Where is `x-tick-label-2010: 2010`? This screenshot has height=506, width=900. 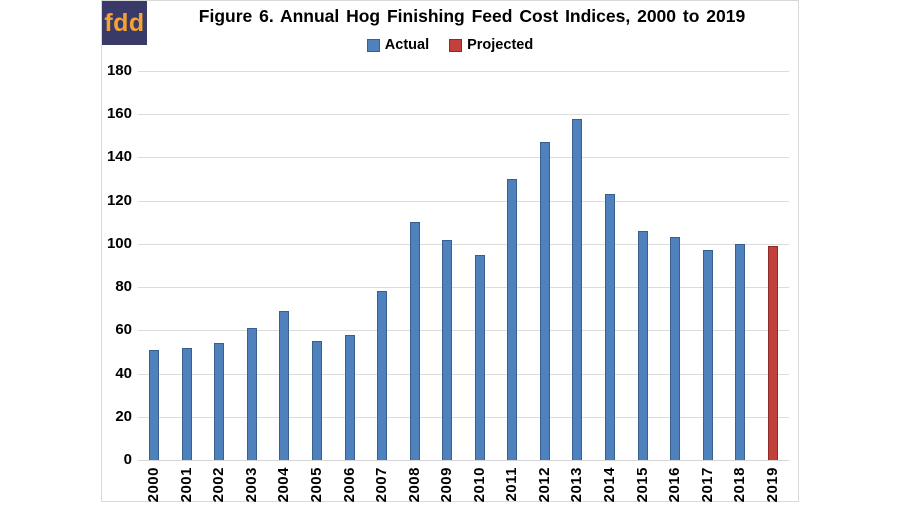 x-tick-label-2010: 2010 is located at coordinates (479, 485).